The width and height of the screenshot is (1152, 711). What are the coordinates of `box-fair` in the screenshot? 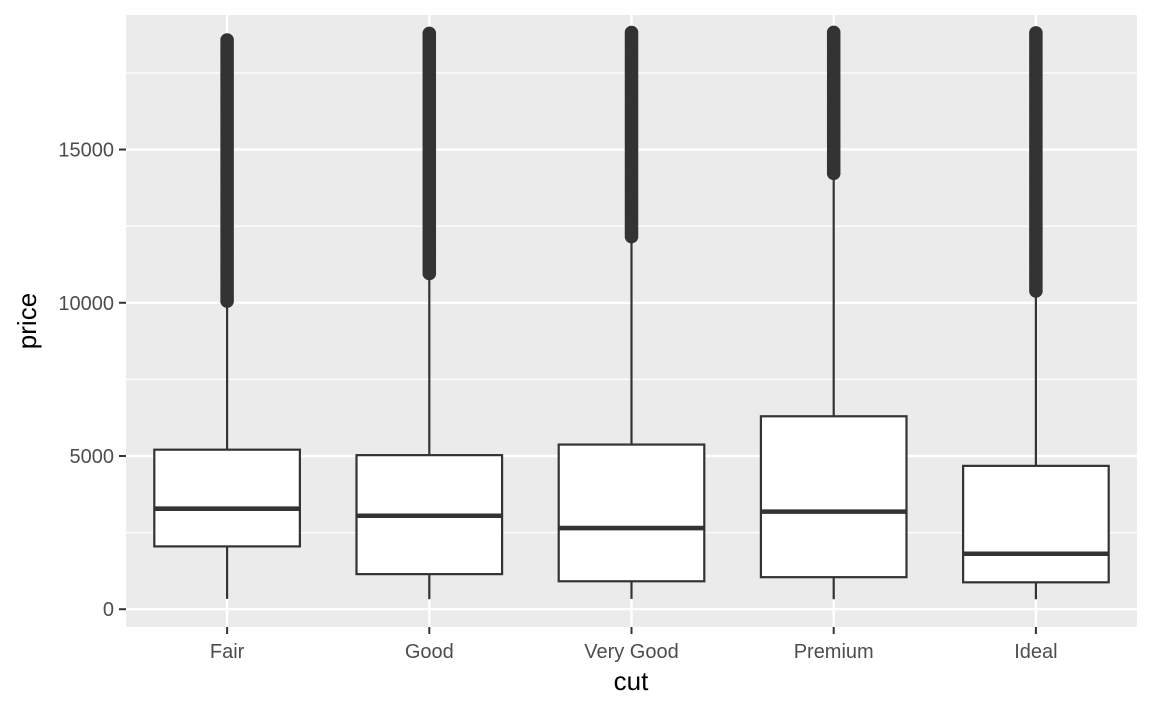 It's located at (227, 316).